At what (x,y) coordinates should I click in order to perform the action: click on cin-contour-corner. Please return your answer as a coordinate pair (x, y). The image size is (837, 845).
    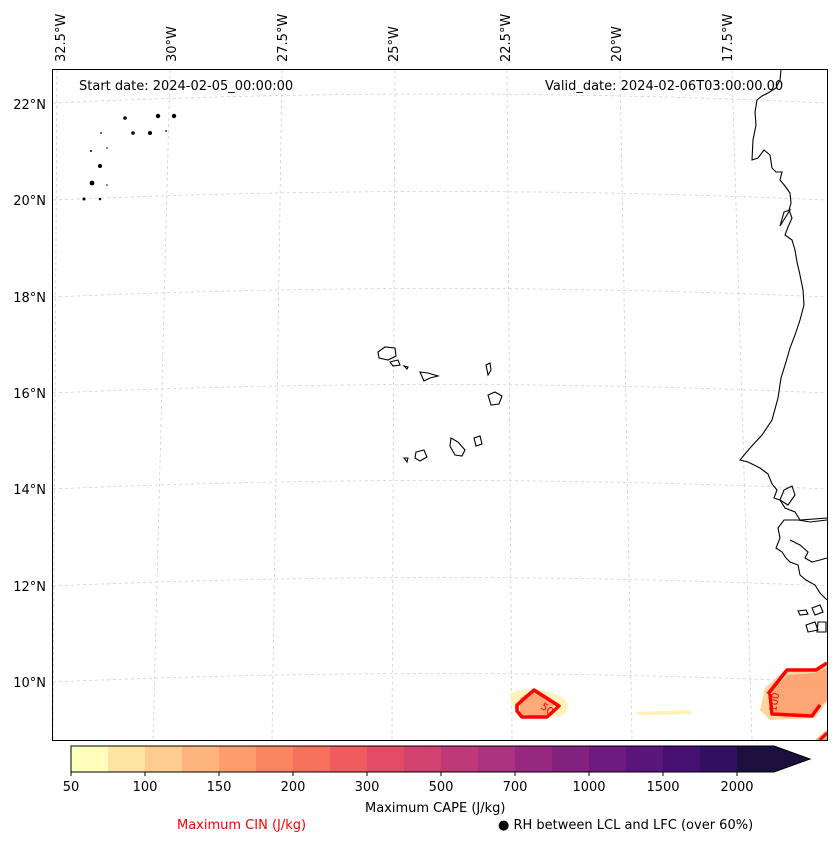
    Looking at the image, I should click on (823, 736).